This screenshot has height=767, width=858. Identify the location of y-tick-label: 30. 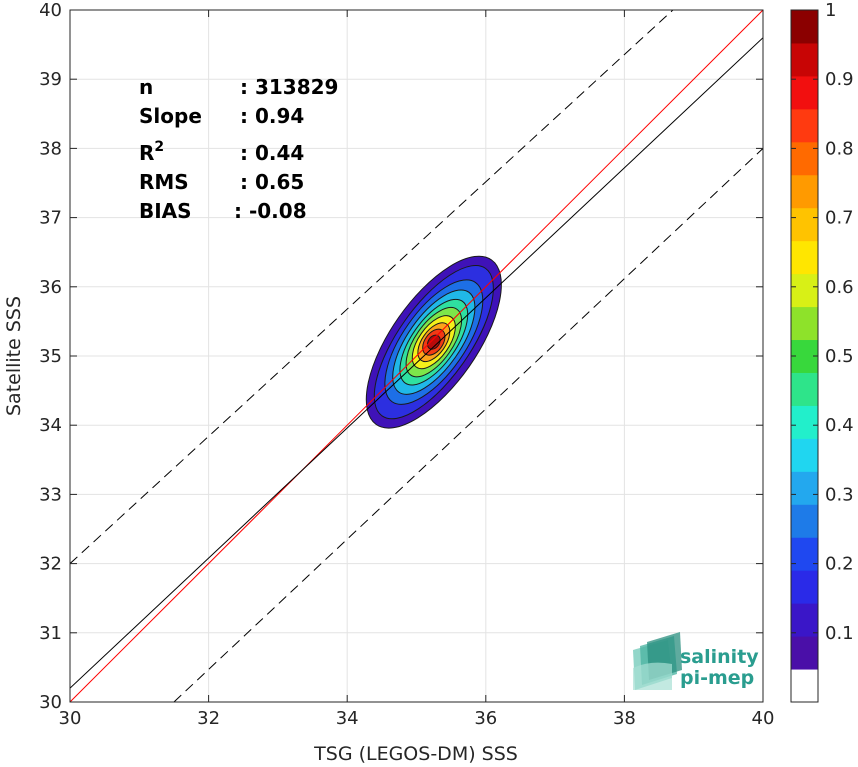
(50, 702).